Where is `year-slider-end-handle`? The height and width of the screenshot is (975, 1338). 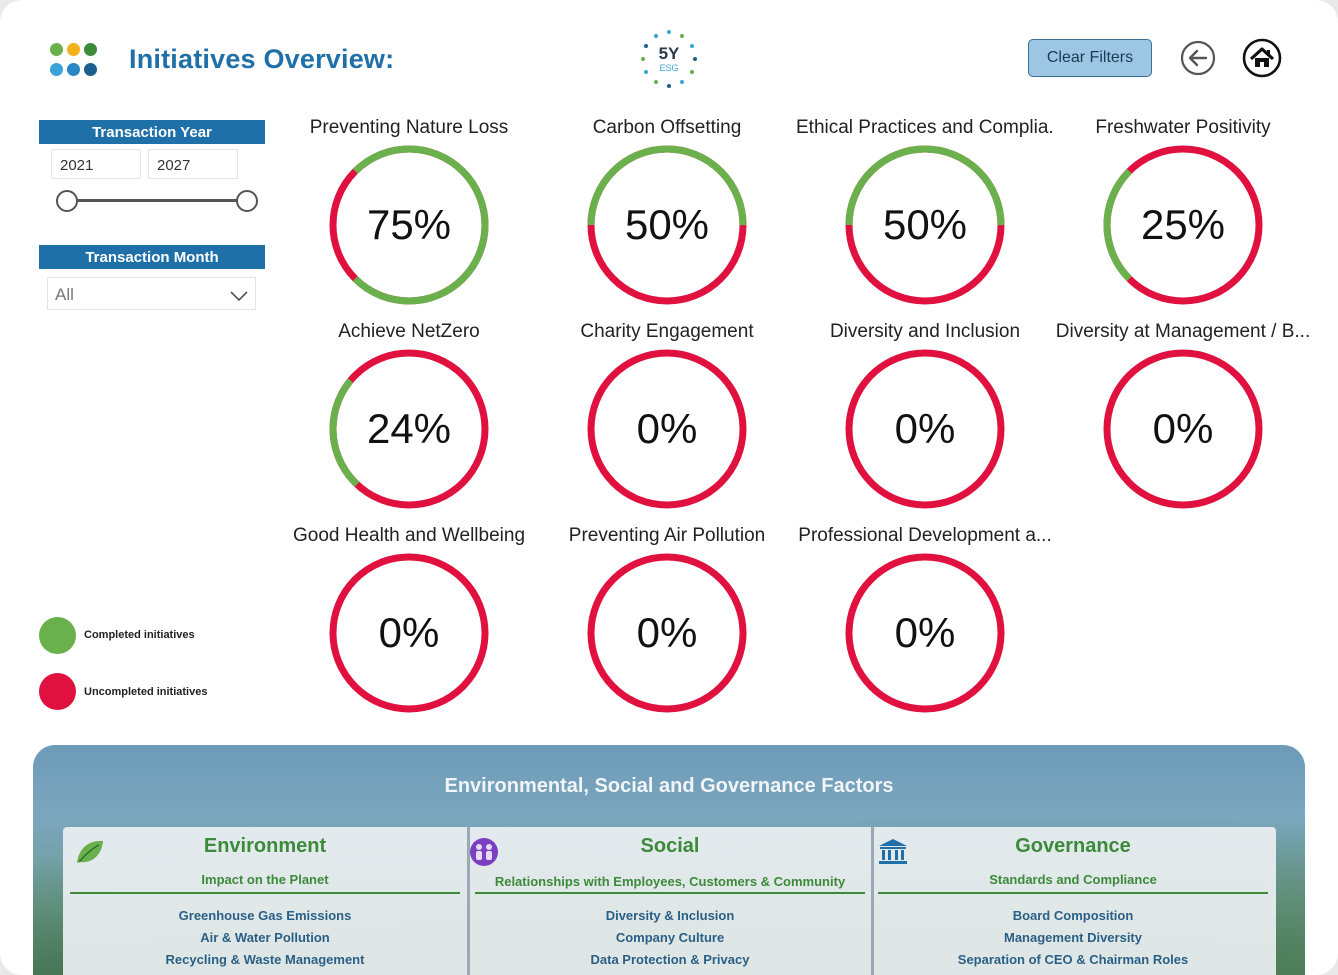 year-slider-end-handle is located at coordinates (247, 201).